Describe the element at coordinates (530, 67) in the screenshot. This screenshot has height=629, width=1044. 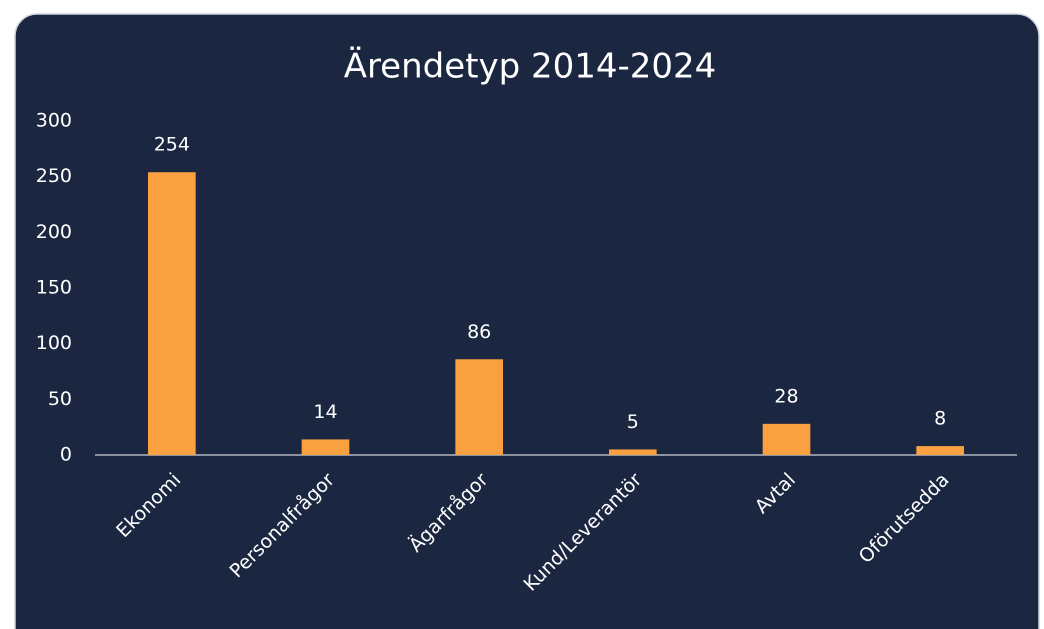
I see `chart-title: Ärendetyp 2014-2024` at that location.